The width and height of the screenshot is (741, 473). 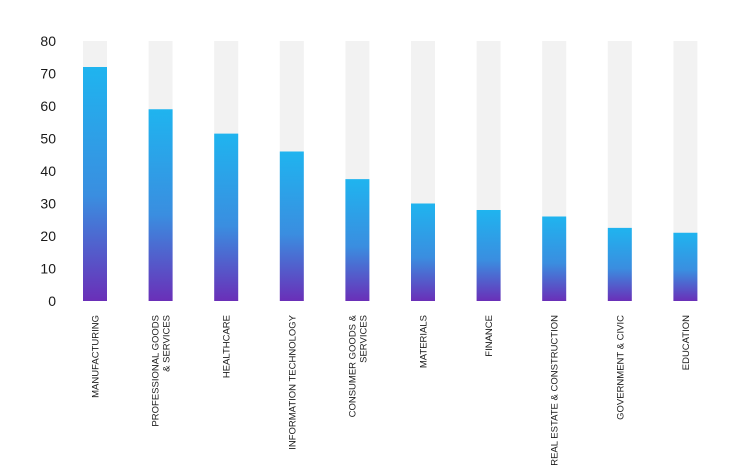 I want to click on x-category-label-line: REAL ESTATE & CONSTRUCTION, so click(x=555, y=390).